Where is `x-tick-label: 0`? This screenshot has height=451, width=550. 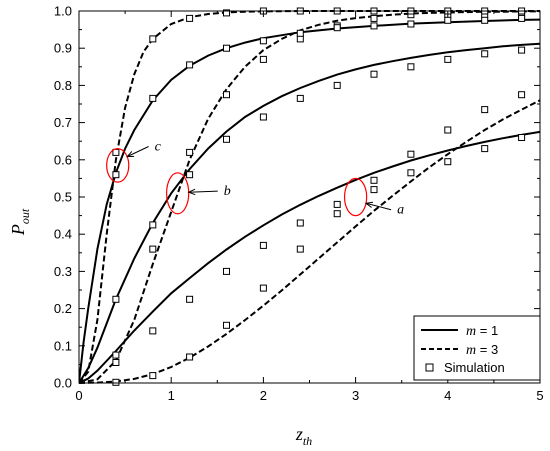 x-tick-label: 0 is located at coordinates (78, 395).